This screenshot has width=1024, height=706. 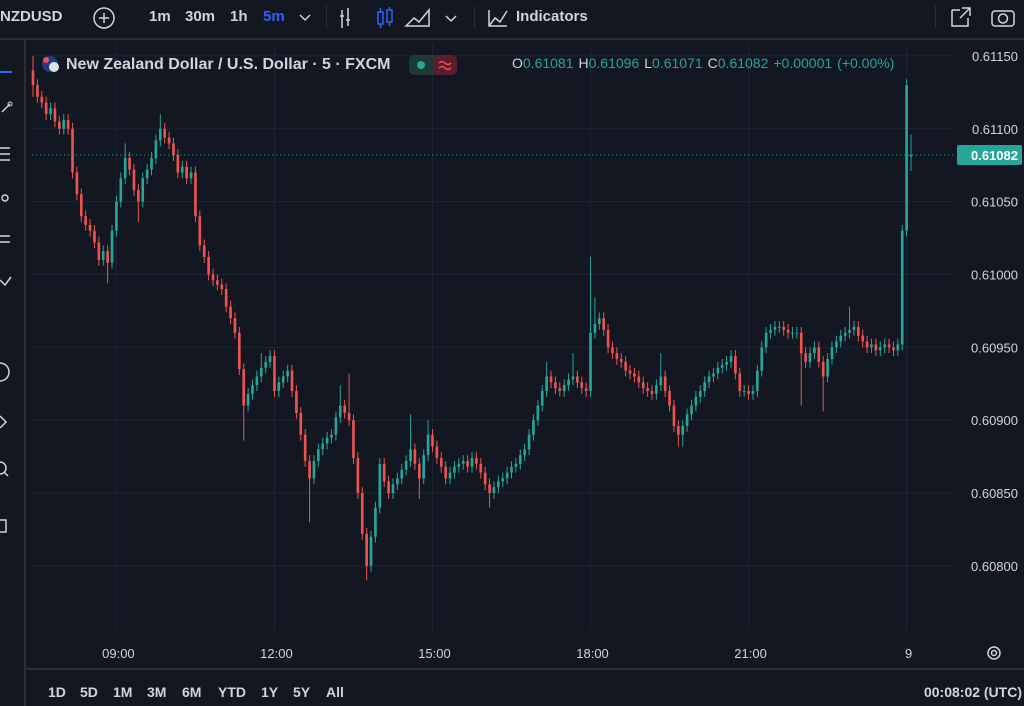 What do you see at coordinates (552, 16) in the screenshot?
I see `indicators-button: Indicators` at bounding box center [552, 16].